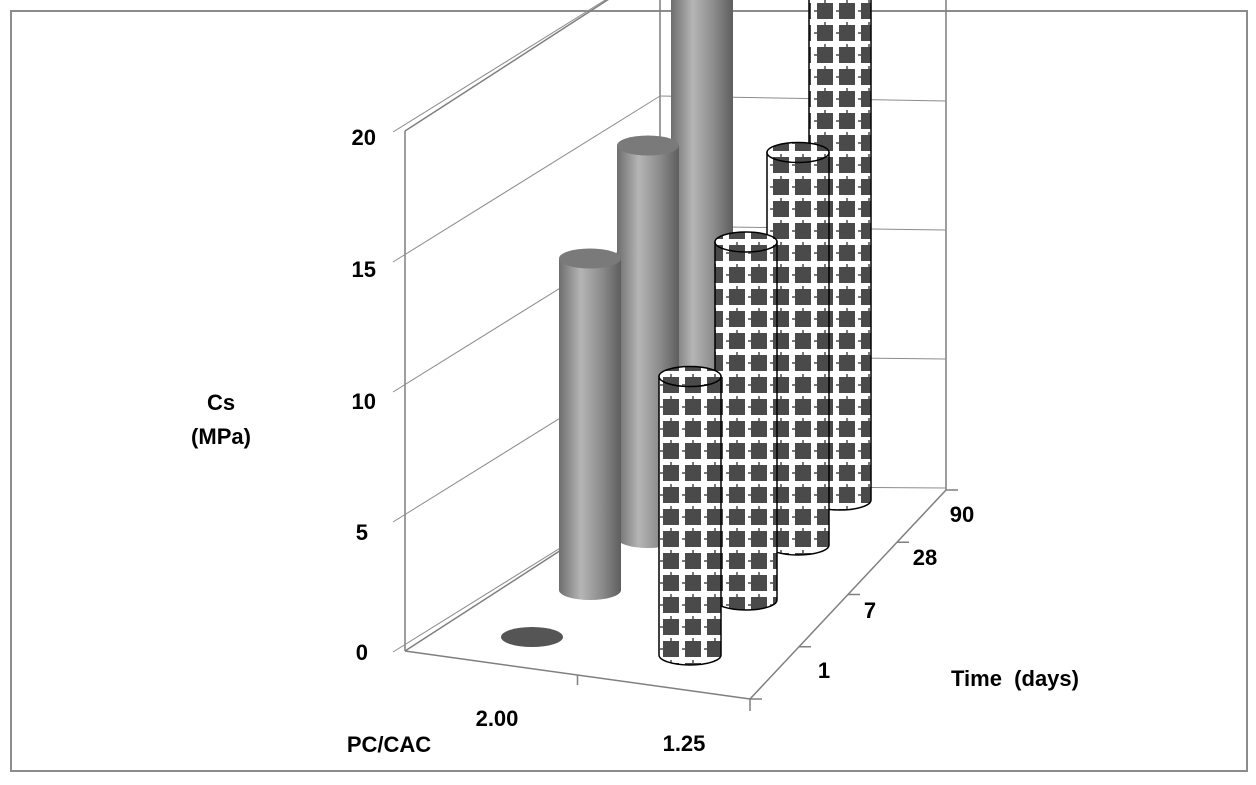 This screenshot has height=785, width=1256. I want to click on bar-base-ellipse, so click(532, 637).